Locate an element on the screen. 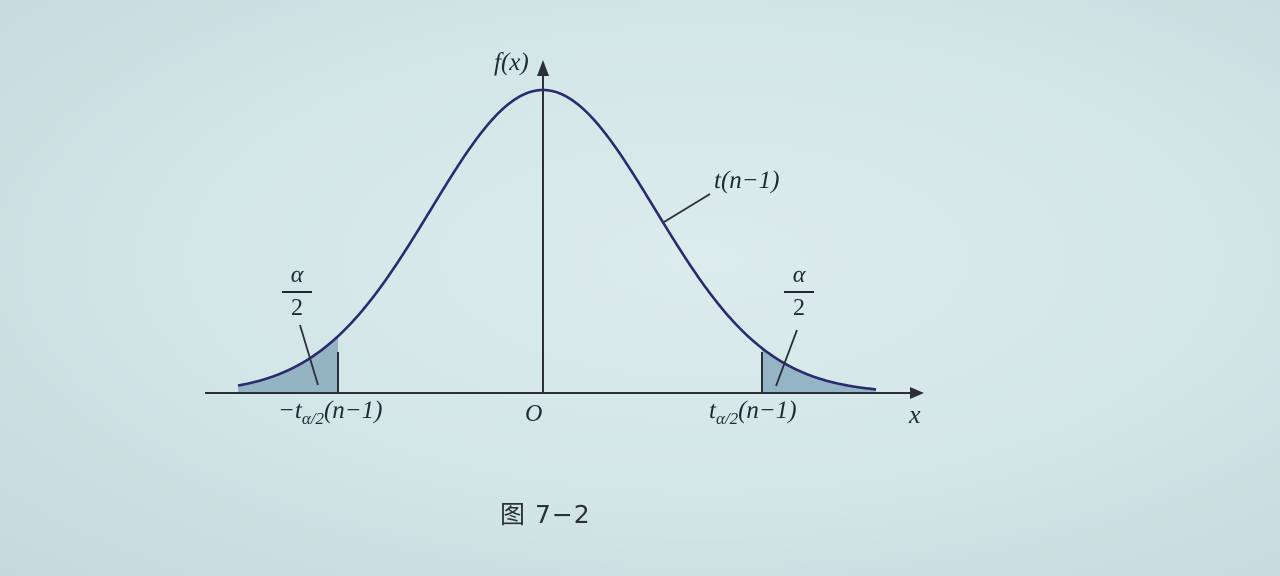  left-fraction-denominator: 2 is located at coordinates (297, 307).